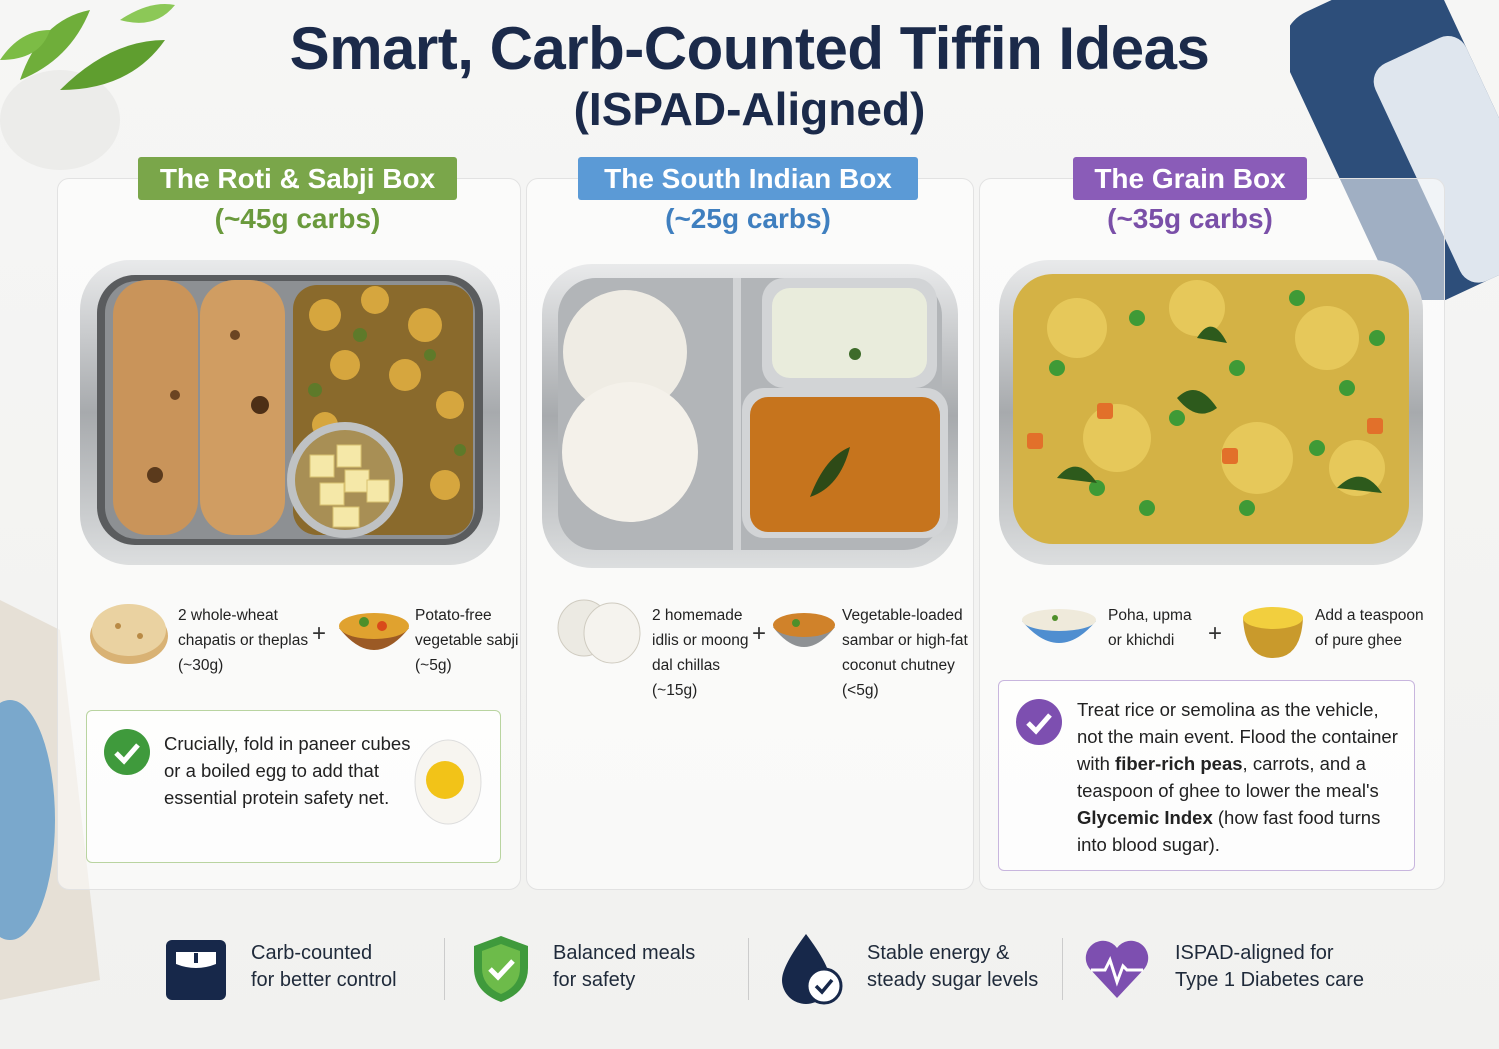 Image resolution: width=1499 pixels, height=1049 pixels. Describe the element at coordinates (748, 218) in the screenshot. I see `box-carbs: (~25g carbs)` at that location.